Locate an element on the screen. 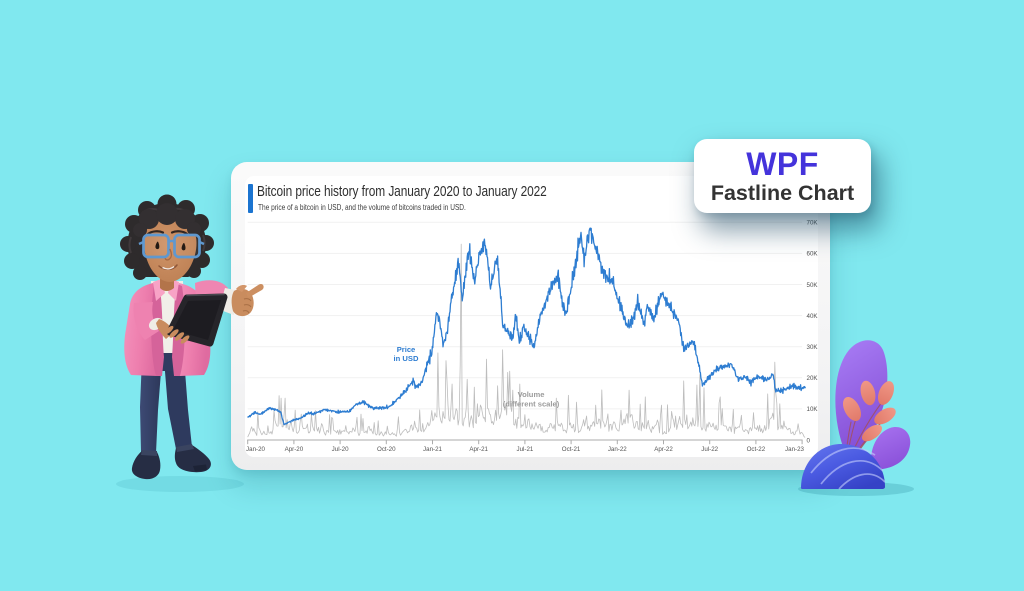 The width and height of the screenshot is (1024, 591). svg-text: 60K is located at coordinates (813, 254).